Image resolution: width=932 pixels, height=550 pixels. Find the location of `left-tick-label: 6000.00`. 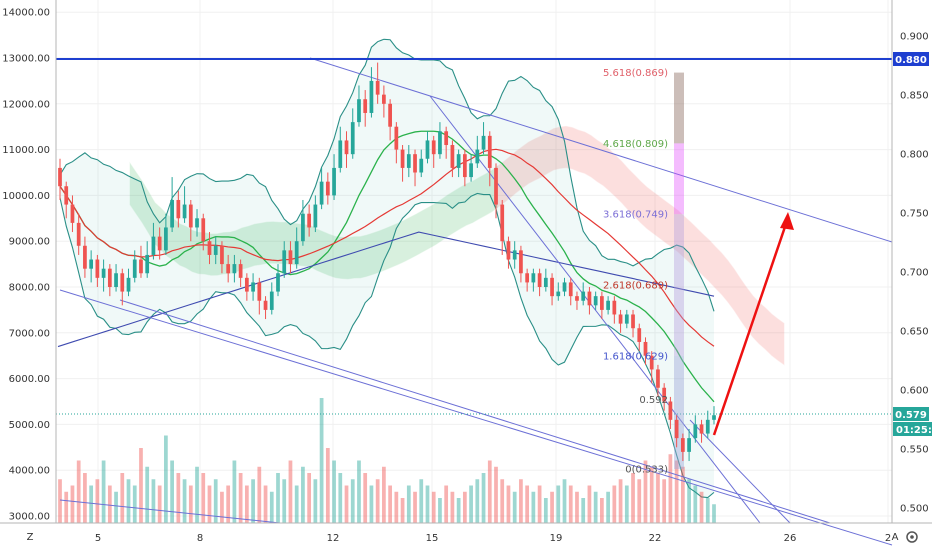

left-tick-label: 6000.00 is located at coordinates (29, 379).